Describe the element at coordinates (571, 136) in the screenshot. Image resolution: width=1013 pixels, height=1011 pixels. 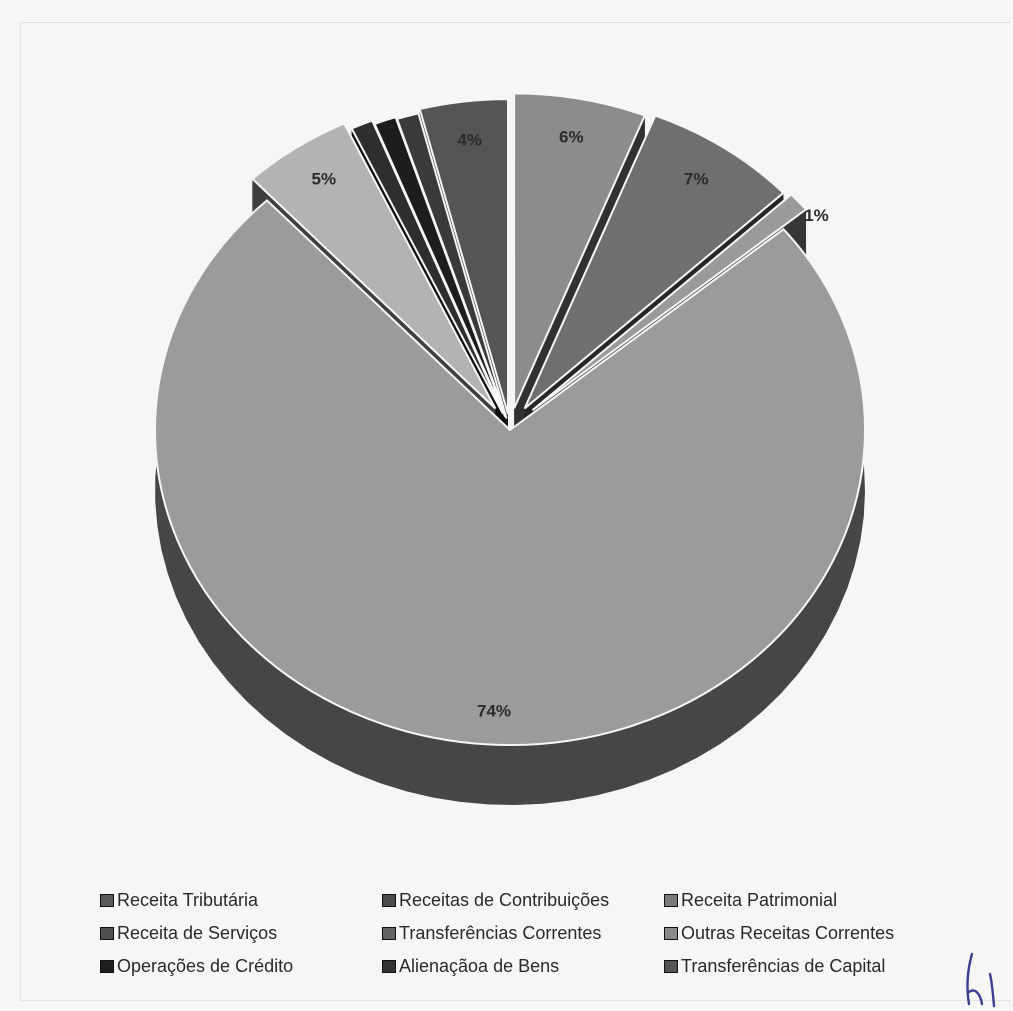
I see `slice-data-label: 6%` at that location.